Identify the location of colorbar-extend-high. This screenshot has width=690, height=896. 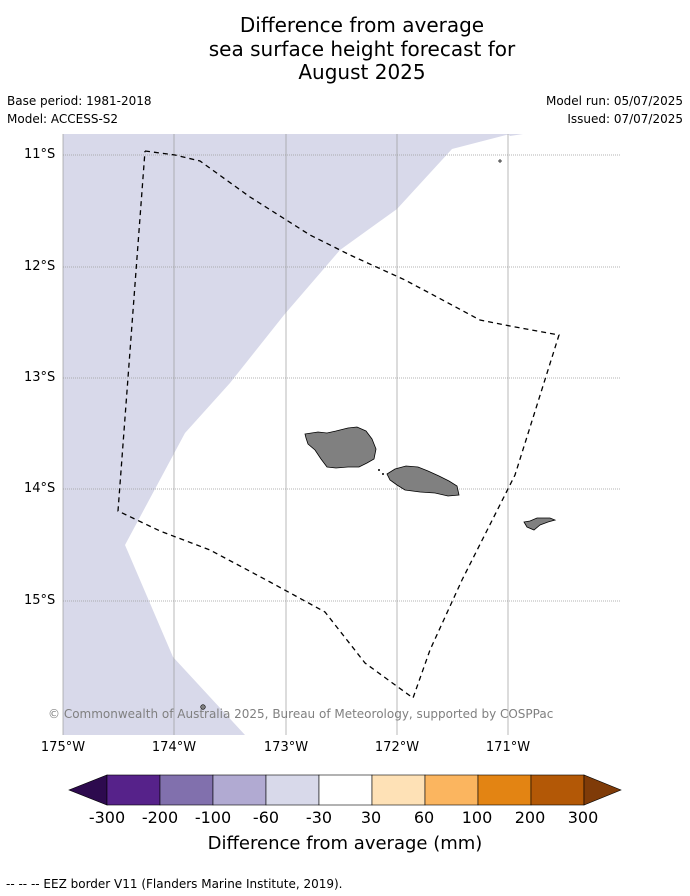
(602, 790).